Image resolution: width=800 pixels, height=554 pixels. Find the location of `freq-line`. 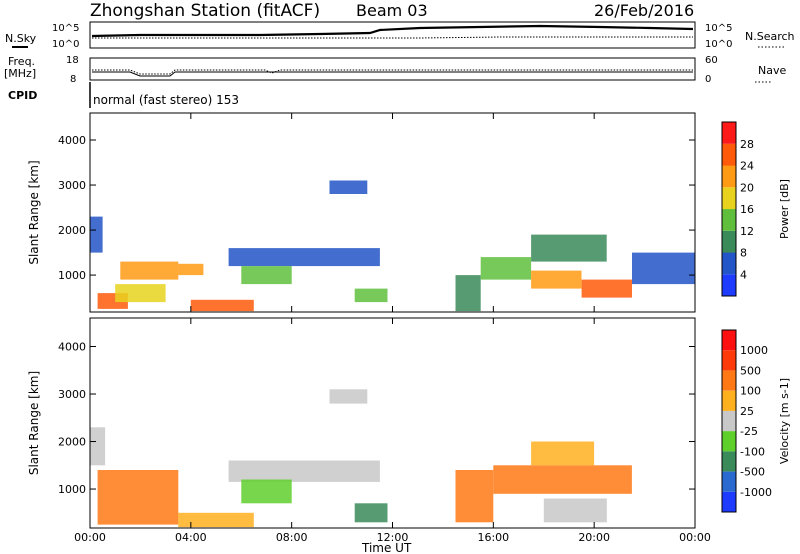

freq-line is located at coordinates (392, 72).